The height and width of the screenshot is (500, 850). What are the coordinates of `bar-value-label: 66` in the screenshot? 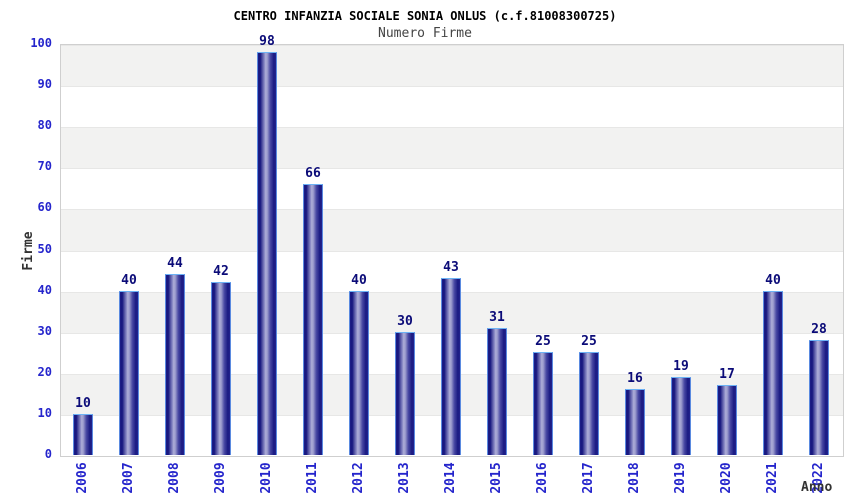 It's located at (313, 173).